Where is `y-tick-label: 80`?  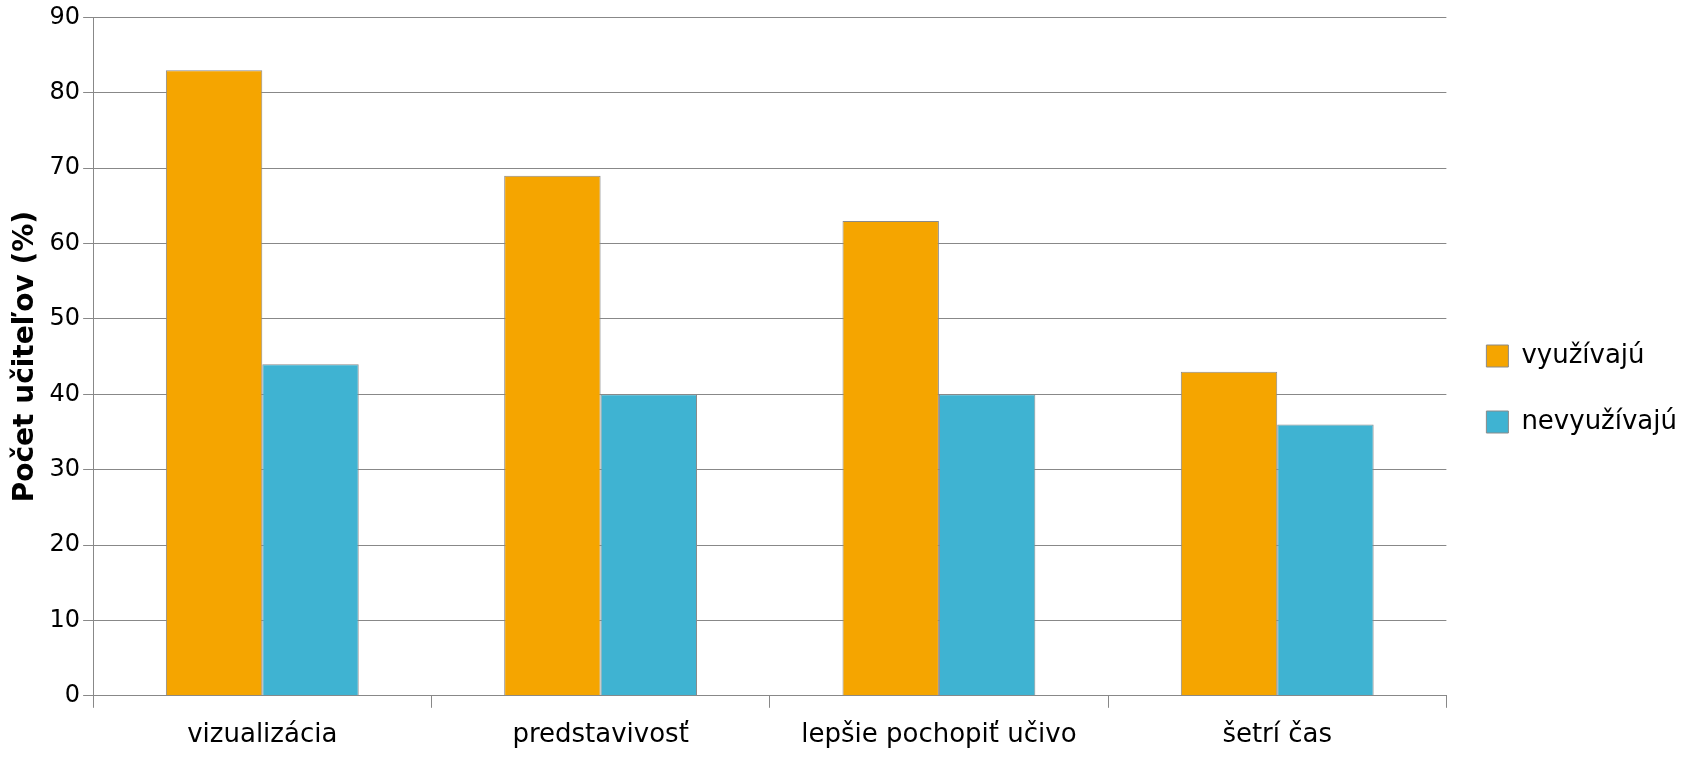 y-tick-label: 80 is located at coordinates (65, 91).